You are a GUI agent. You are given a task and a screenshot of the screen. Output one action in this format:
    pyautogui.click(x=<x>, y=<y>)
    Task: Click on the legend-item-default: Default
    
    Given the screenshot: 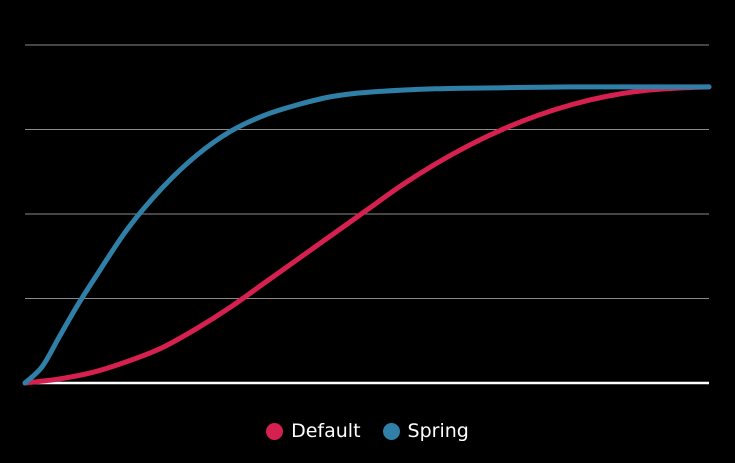 What is the action you would take?
    pyautogui.click(x=313, y=431)
    